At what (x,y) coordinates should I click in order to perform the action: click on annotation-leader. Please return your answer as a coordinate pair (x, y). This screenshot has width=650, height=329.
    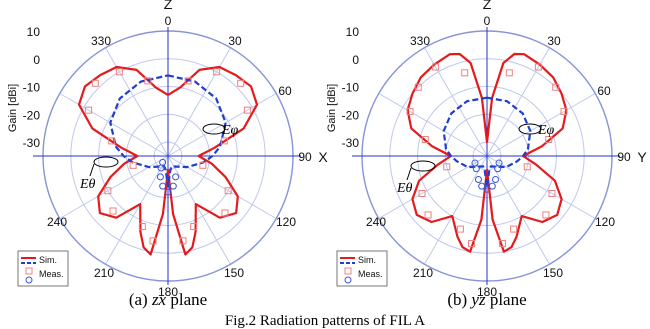
    Looking at the image, I should click on (409, 174).